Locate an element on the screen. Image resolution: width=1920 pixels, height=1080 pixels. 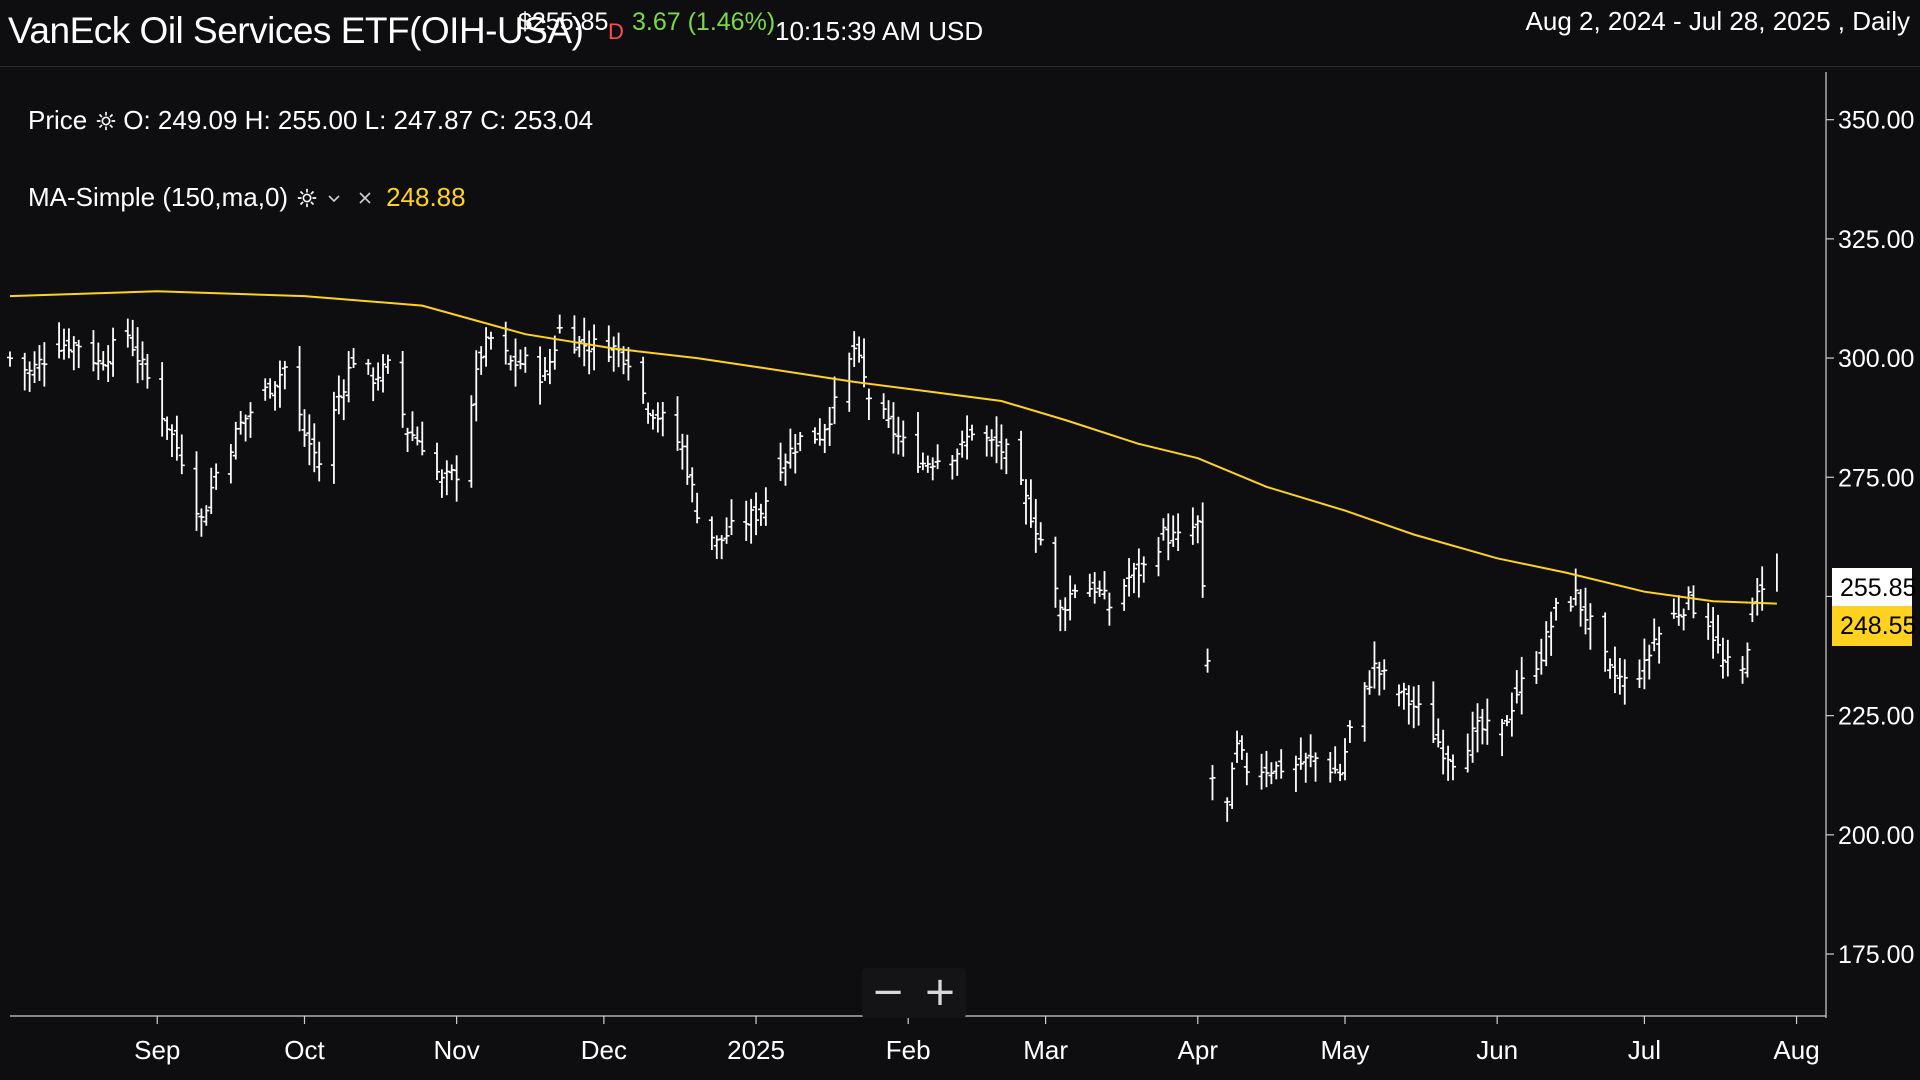
y-tick-label: 350.00 is located at coordinates (1876, 121).